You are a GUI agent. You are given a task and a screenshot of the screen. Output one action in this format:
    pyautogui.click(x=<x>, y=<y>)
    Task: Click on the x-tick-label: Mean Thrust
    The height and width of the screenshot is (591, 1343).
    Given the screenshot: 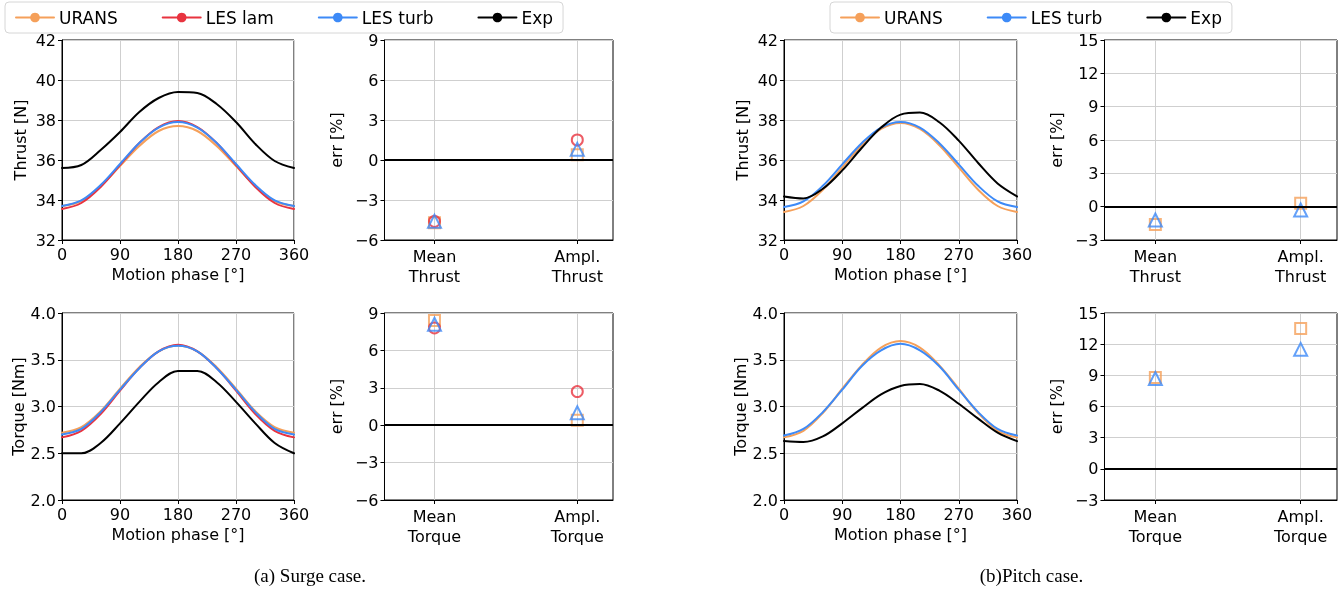 What is the action you would take?
    pyautogui.click(x=1154, y=266)
    